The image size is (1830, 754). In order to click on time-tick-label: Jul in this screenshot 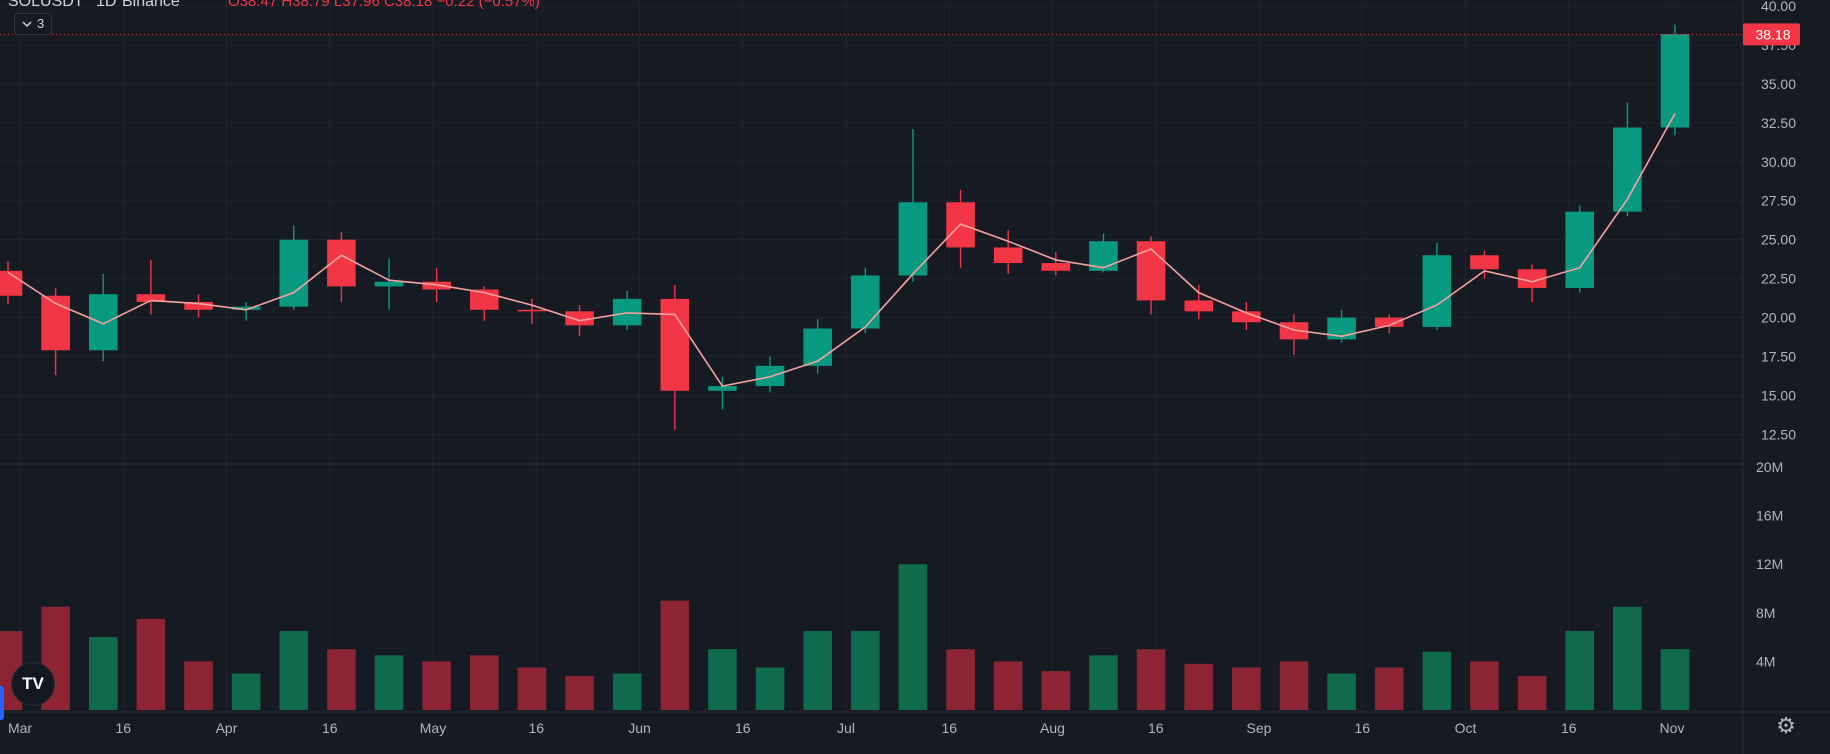, I will do `click(846, 728)`.